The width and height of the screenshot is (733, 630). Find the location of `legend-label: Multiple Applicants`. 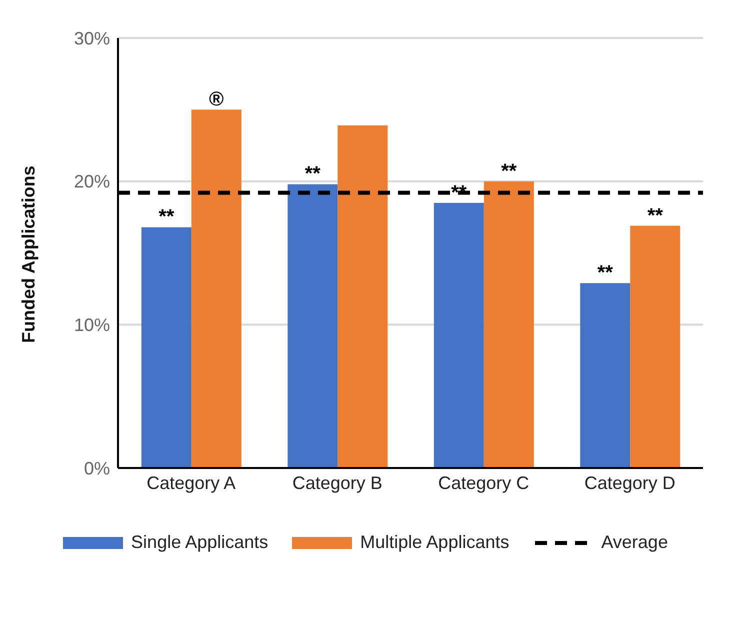

legend-label: Multiple Applicants is located at coordinates (435, 542).